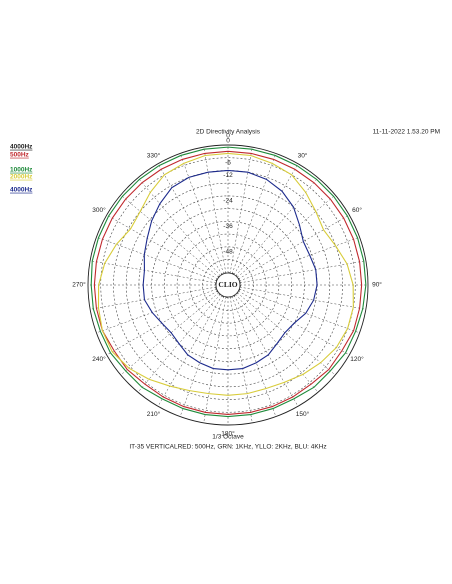 The width and height of the screenshot is (452, 584). What do you see at coordinates (99, 359) in the screenshot?
I see `angle-tick-label: 240°` at bounding box center [99, 359].